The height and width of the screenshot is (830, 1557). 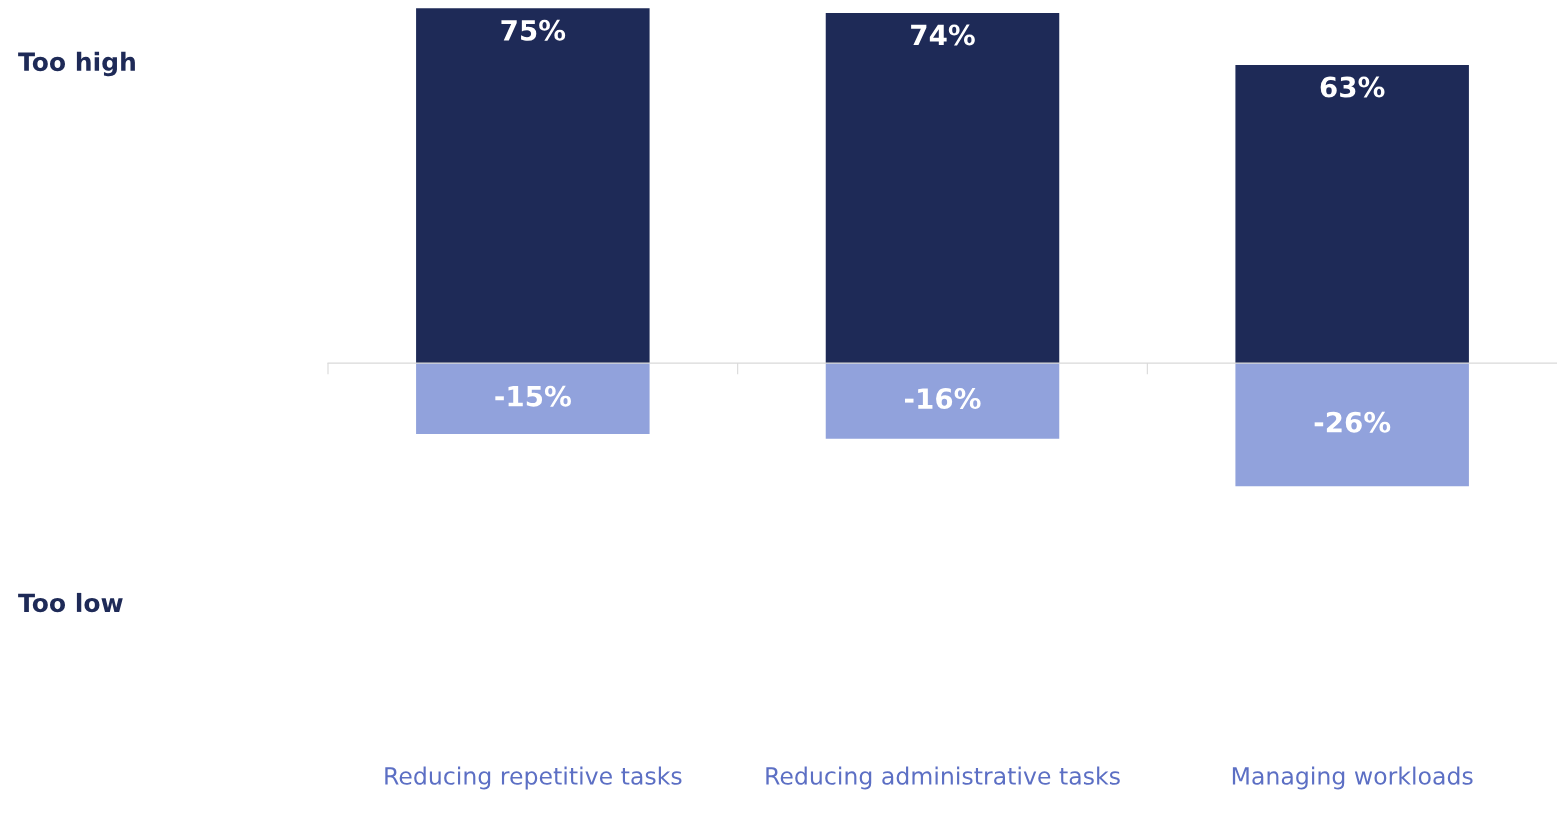 What do you see at coordinates (943, 778) in the screenshot?
I see `x-tick-label: Reducing administrative tasks` at bounding box center [943, 778].